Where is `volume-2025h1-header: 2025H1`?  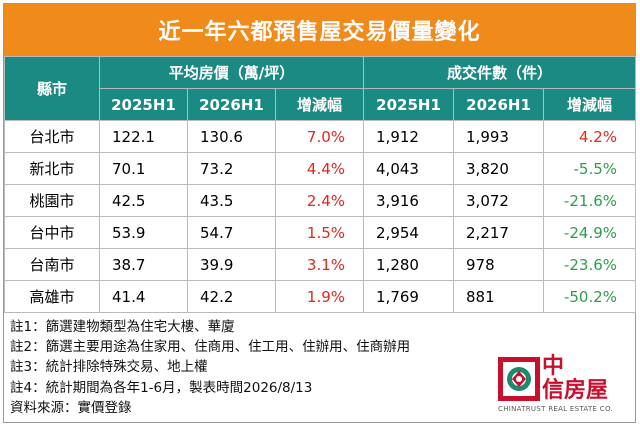
volume-2025h1-header: 2025H1 is located at coordinates (409, 104).